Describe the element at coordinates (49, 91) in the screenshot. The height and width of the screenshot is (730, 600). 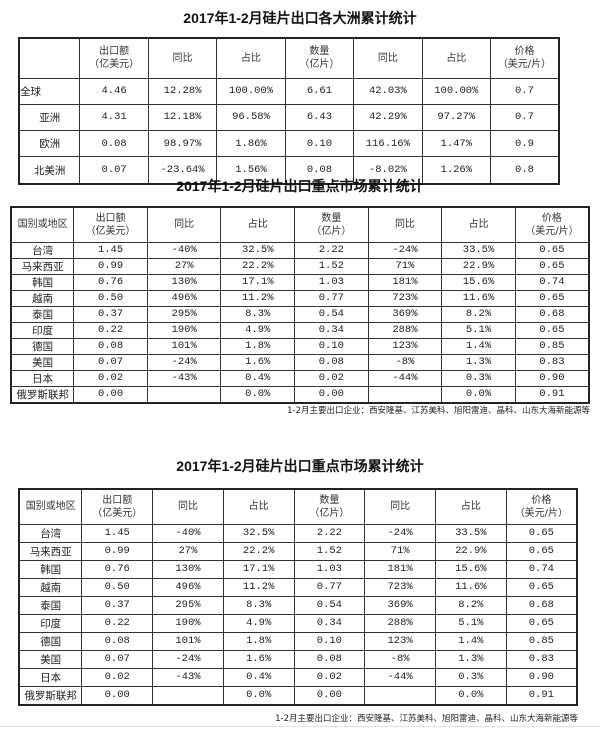
I see `region-cell: 全球` at that location.